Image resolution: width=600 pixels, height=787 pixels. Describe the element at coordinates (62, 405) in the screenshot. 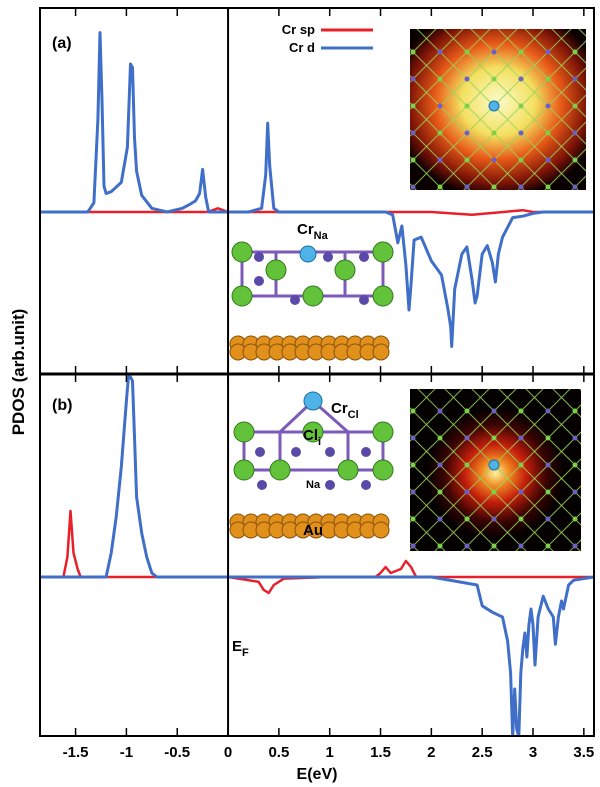

I see `panel-b-label: (b)` at that location.